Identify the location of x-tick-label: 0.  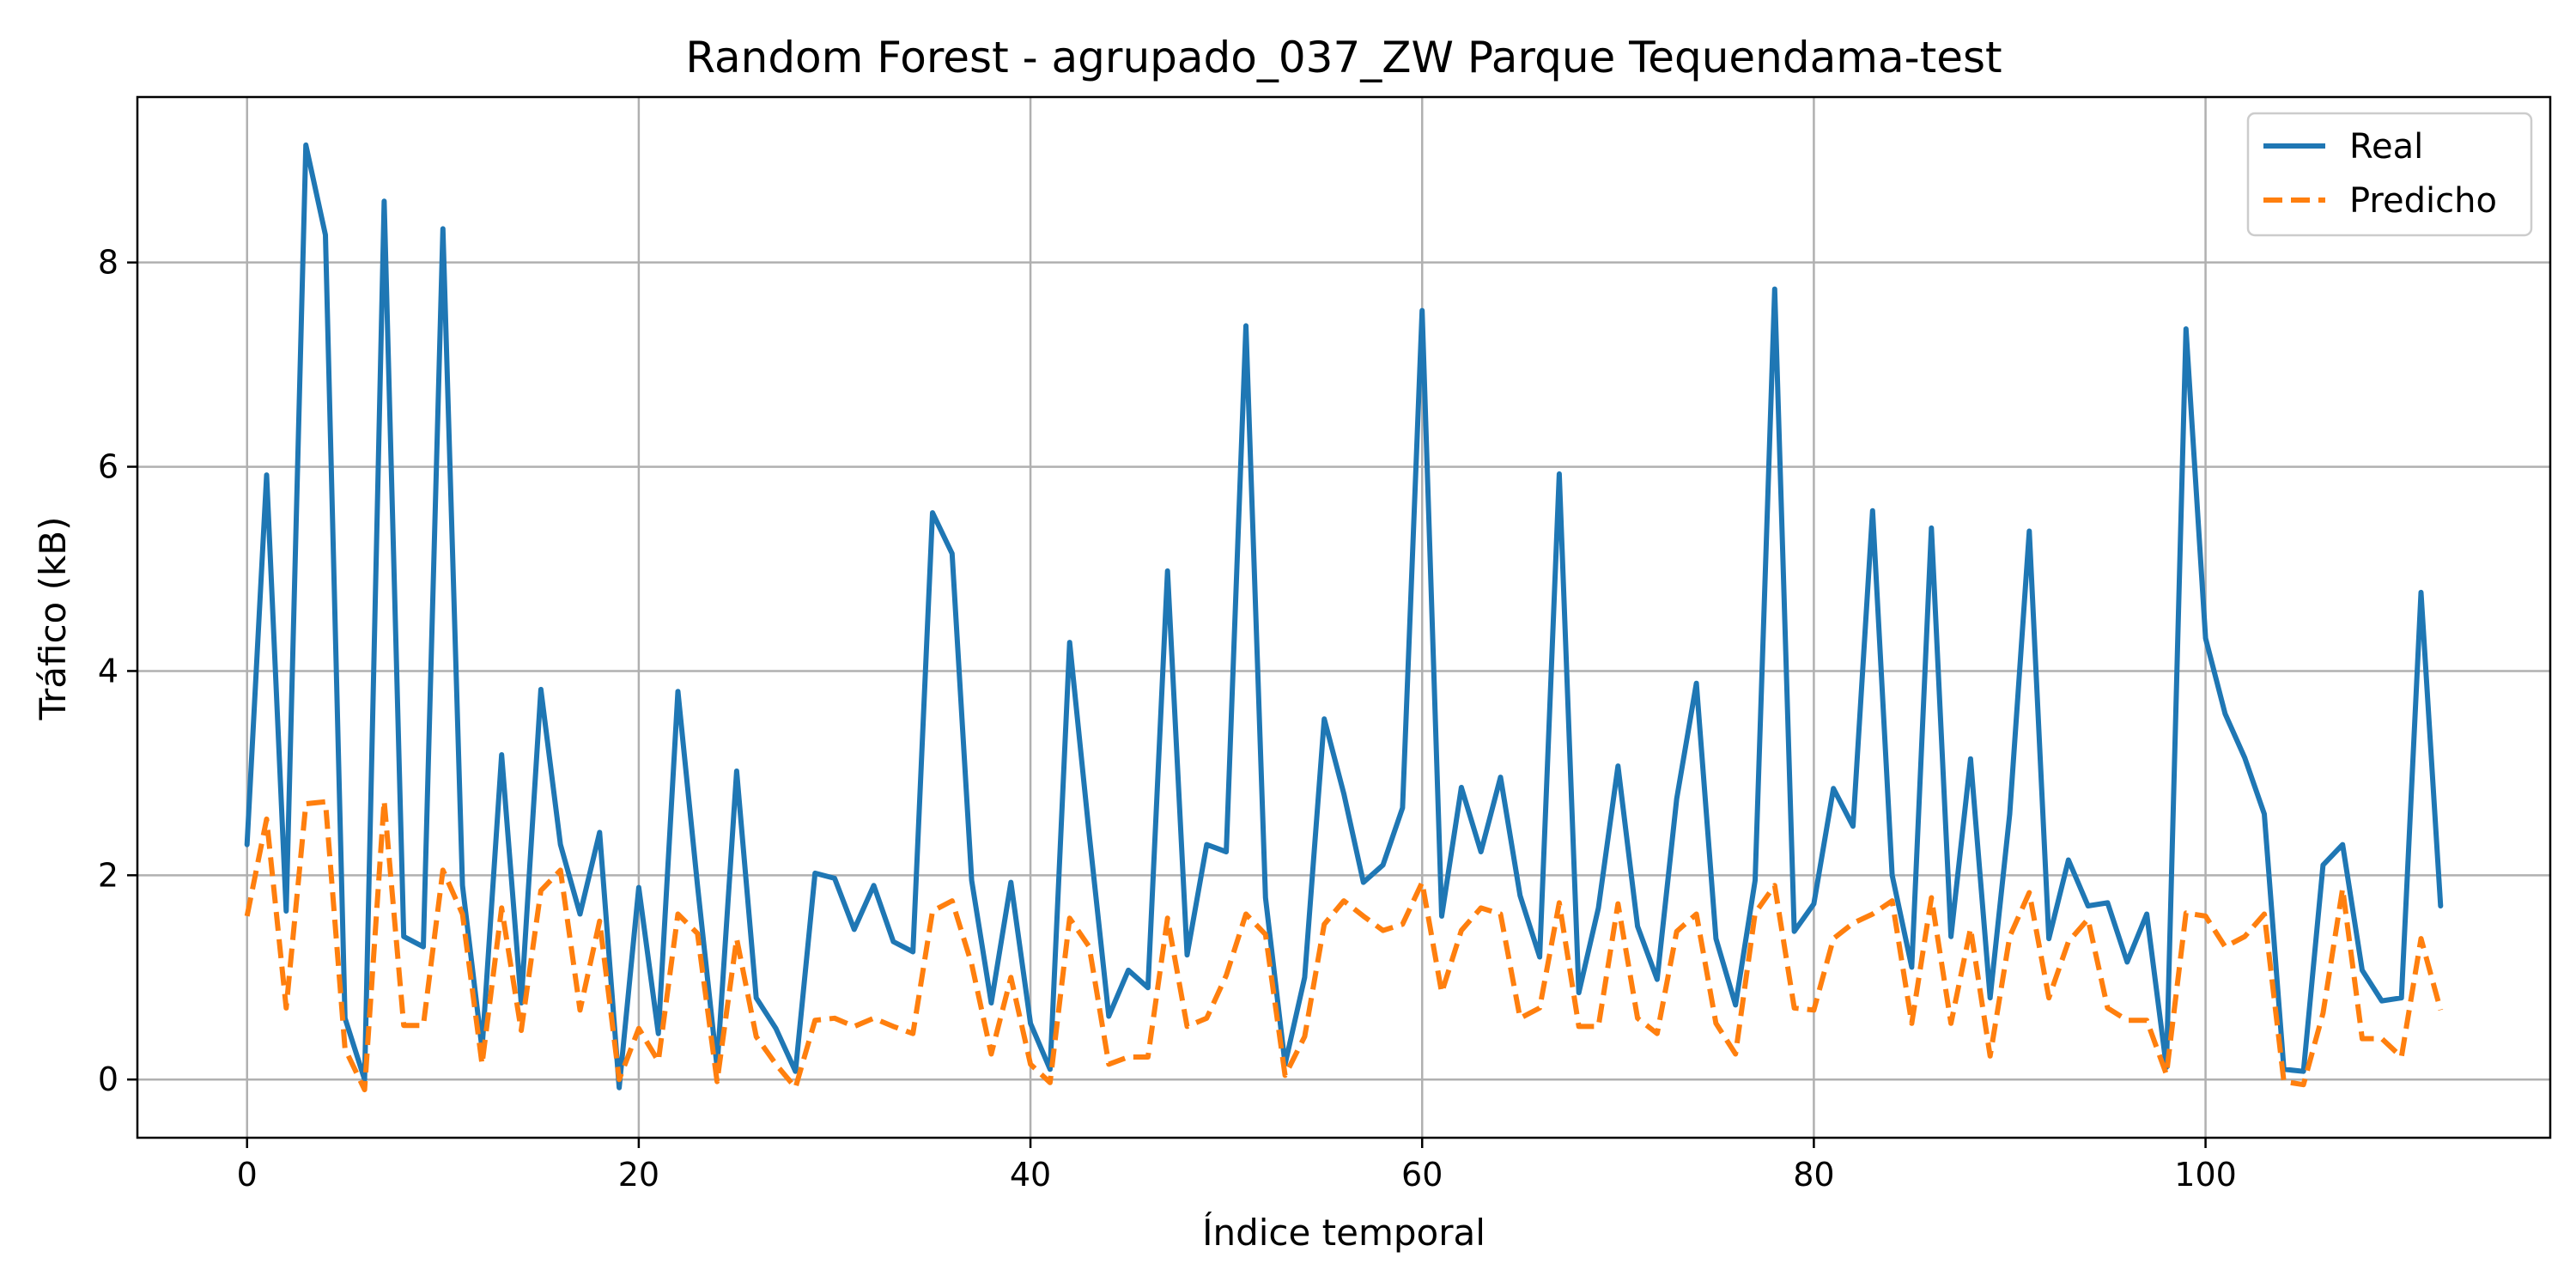
(248, 1175).